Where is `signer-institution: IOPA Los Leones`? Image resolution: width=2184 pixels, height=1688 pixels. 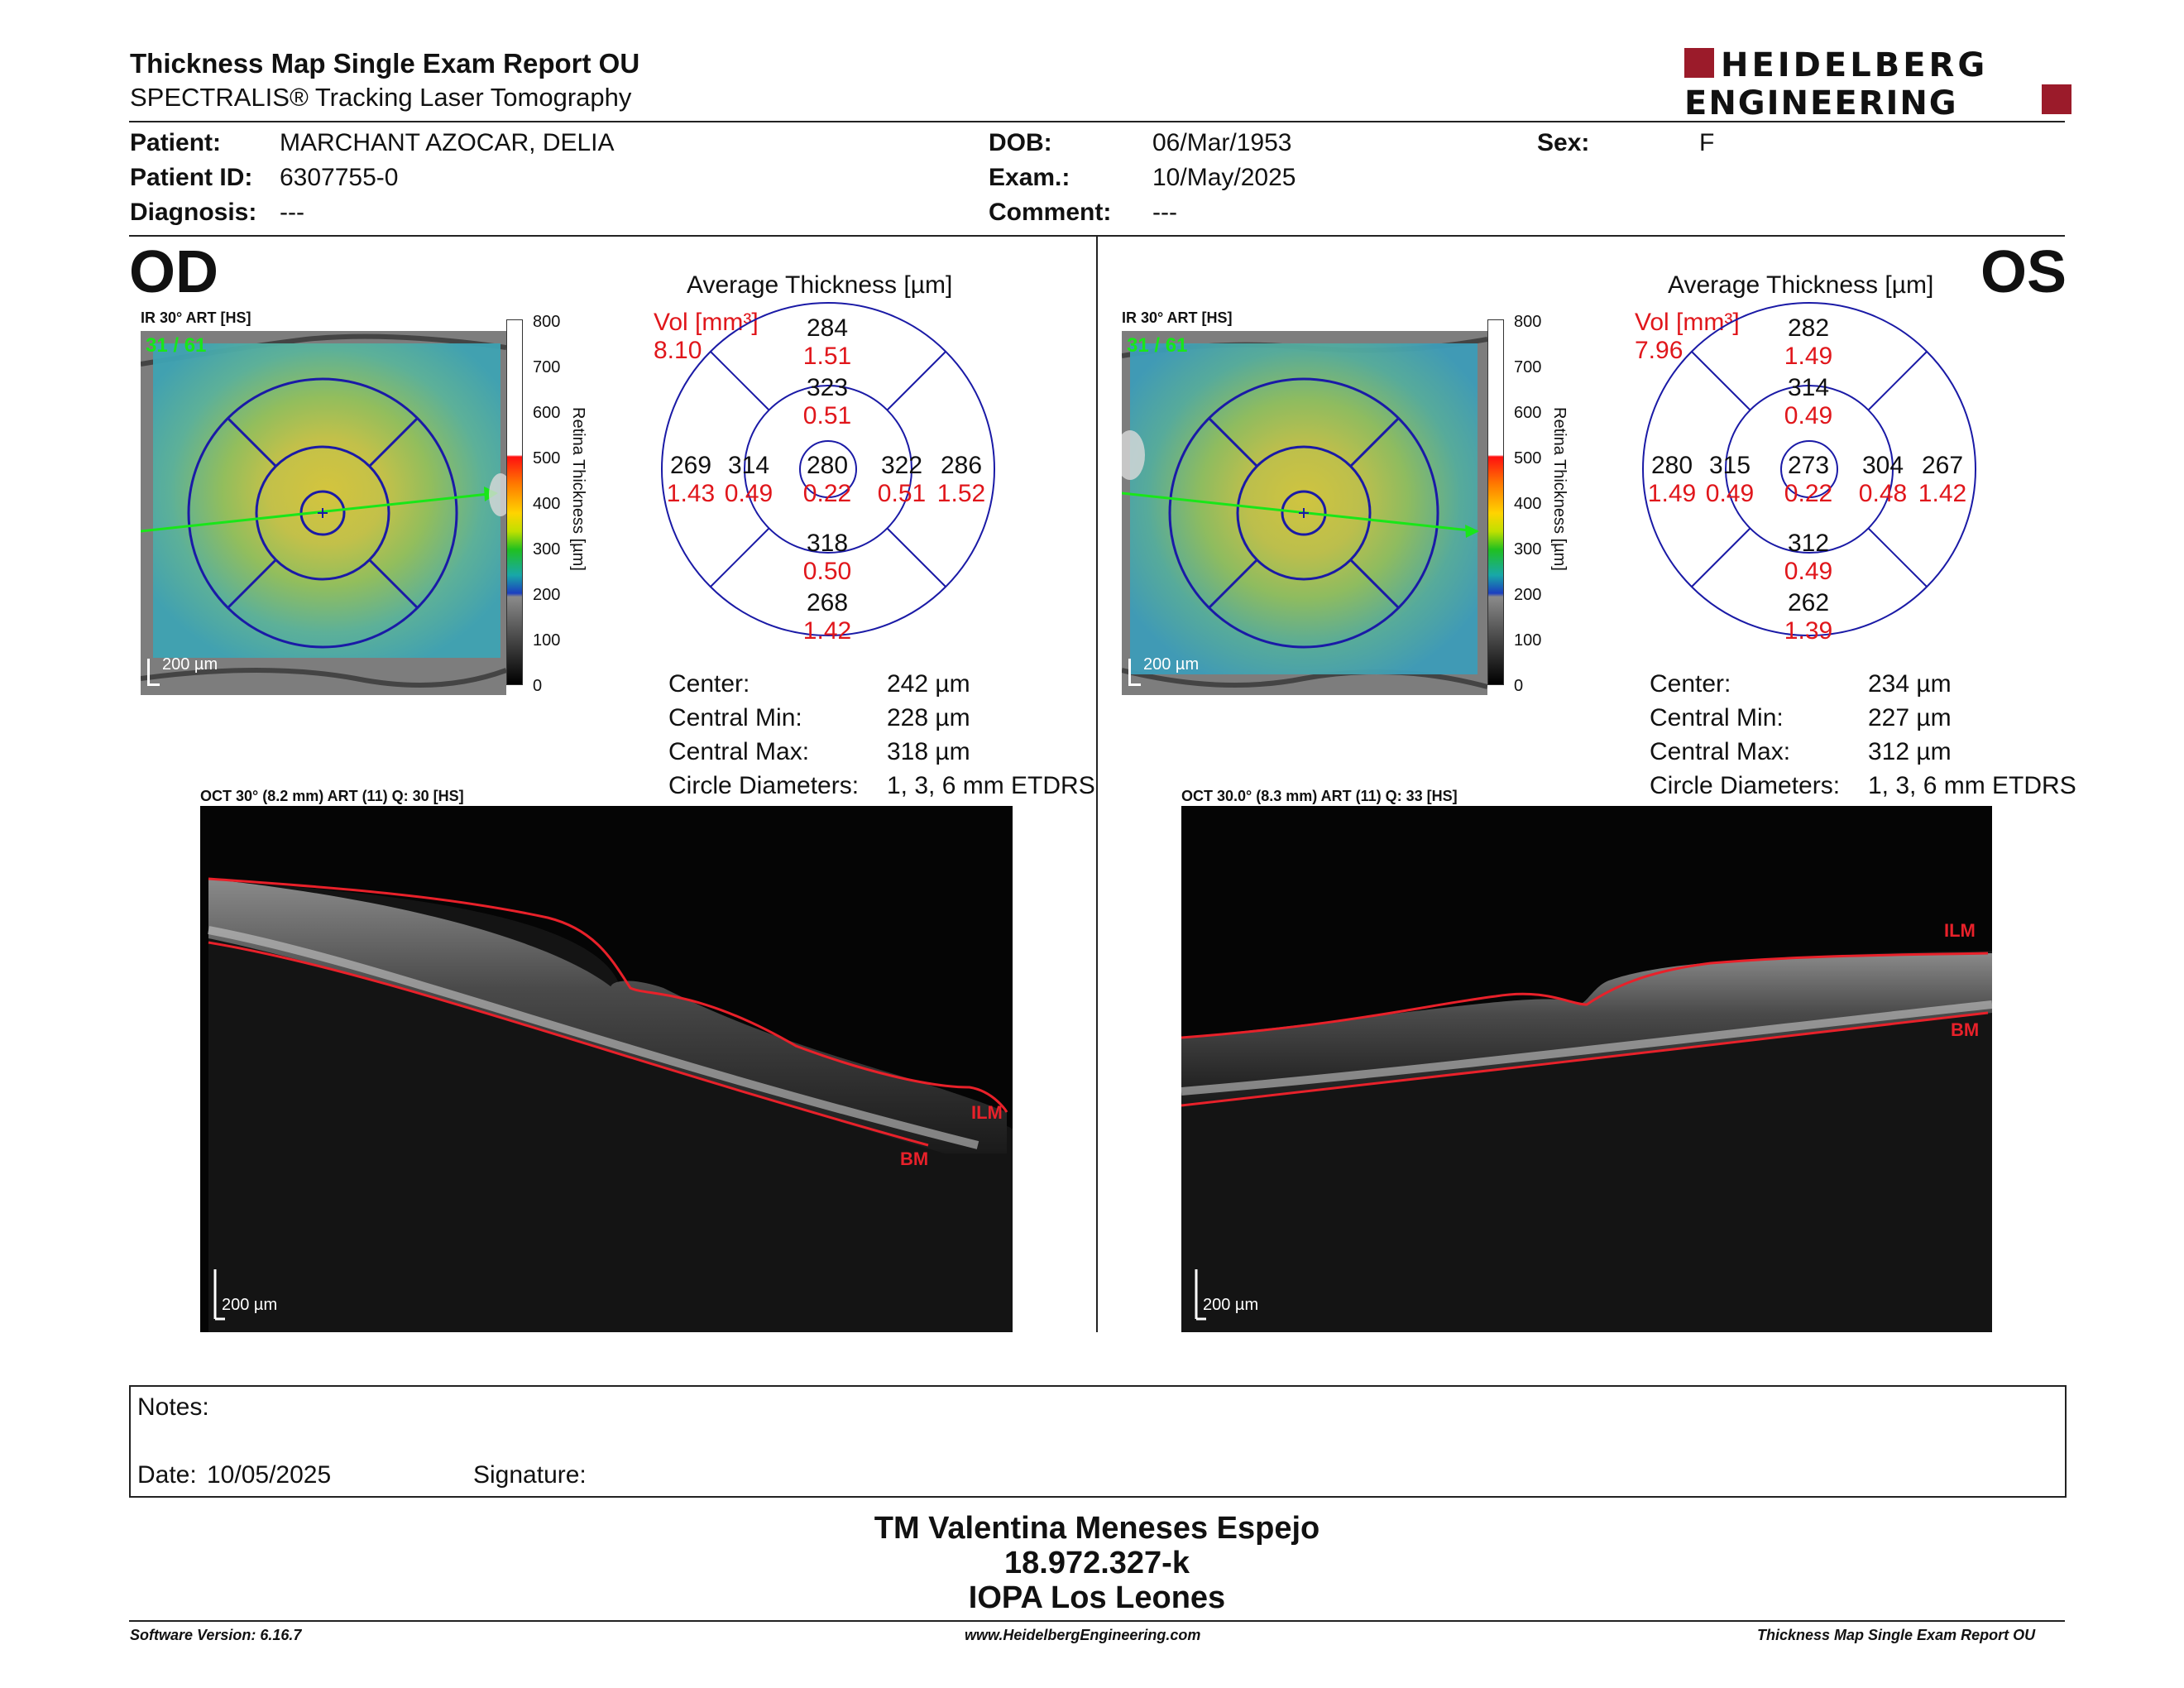
signer-institution: IOPA Los Leones is located at coordinates (1097, 1597).